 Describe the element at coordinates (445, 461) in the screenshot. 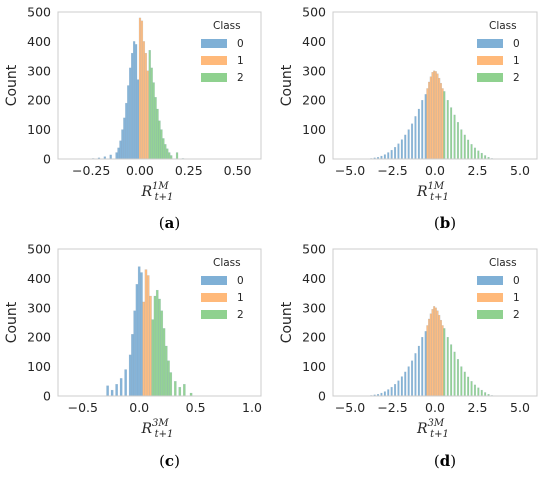

I see `panel-caption: (d)` at that location.